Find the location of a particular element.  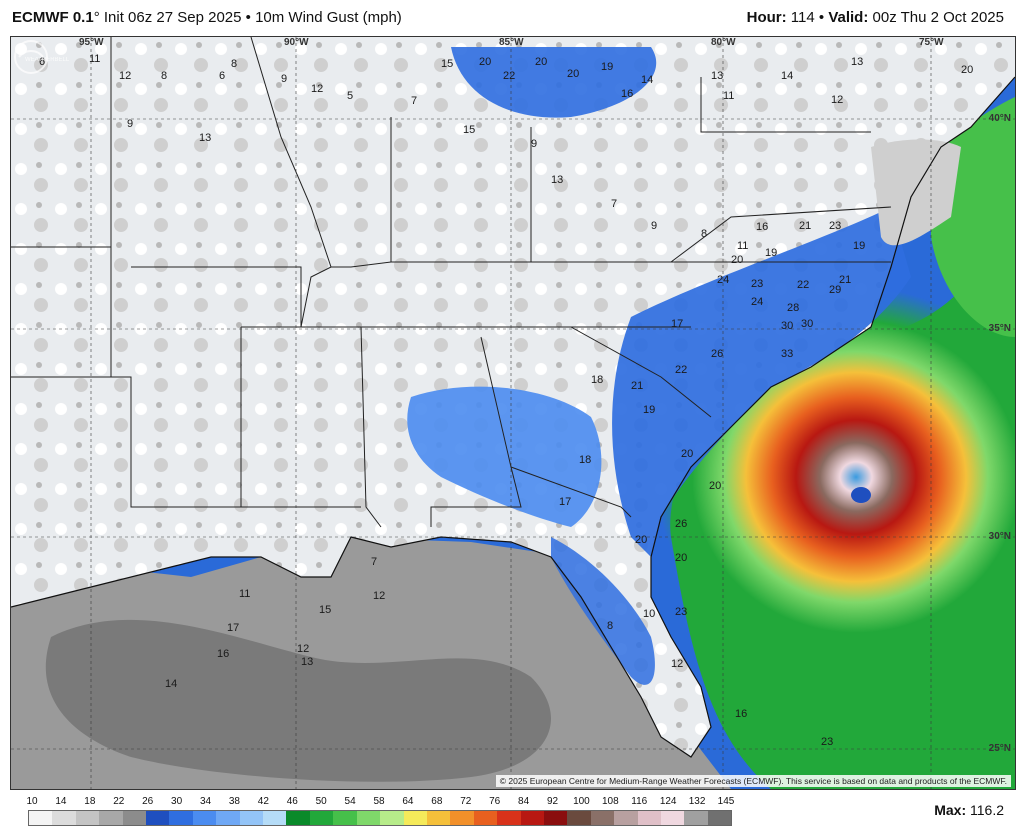

colorbar-tick-label: 10 is located at coordinates (32, 801).